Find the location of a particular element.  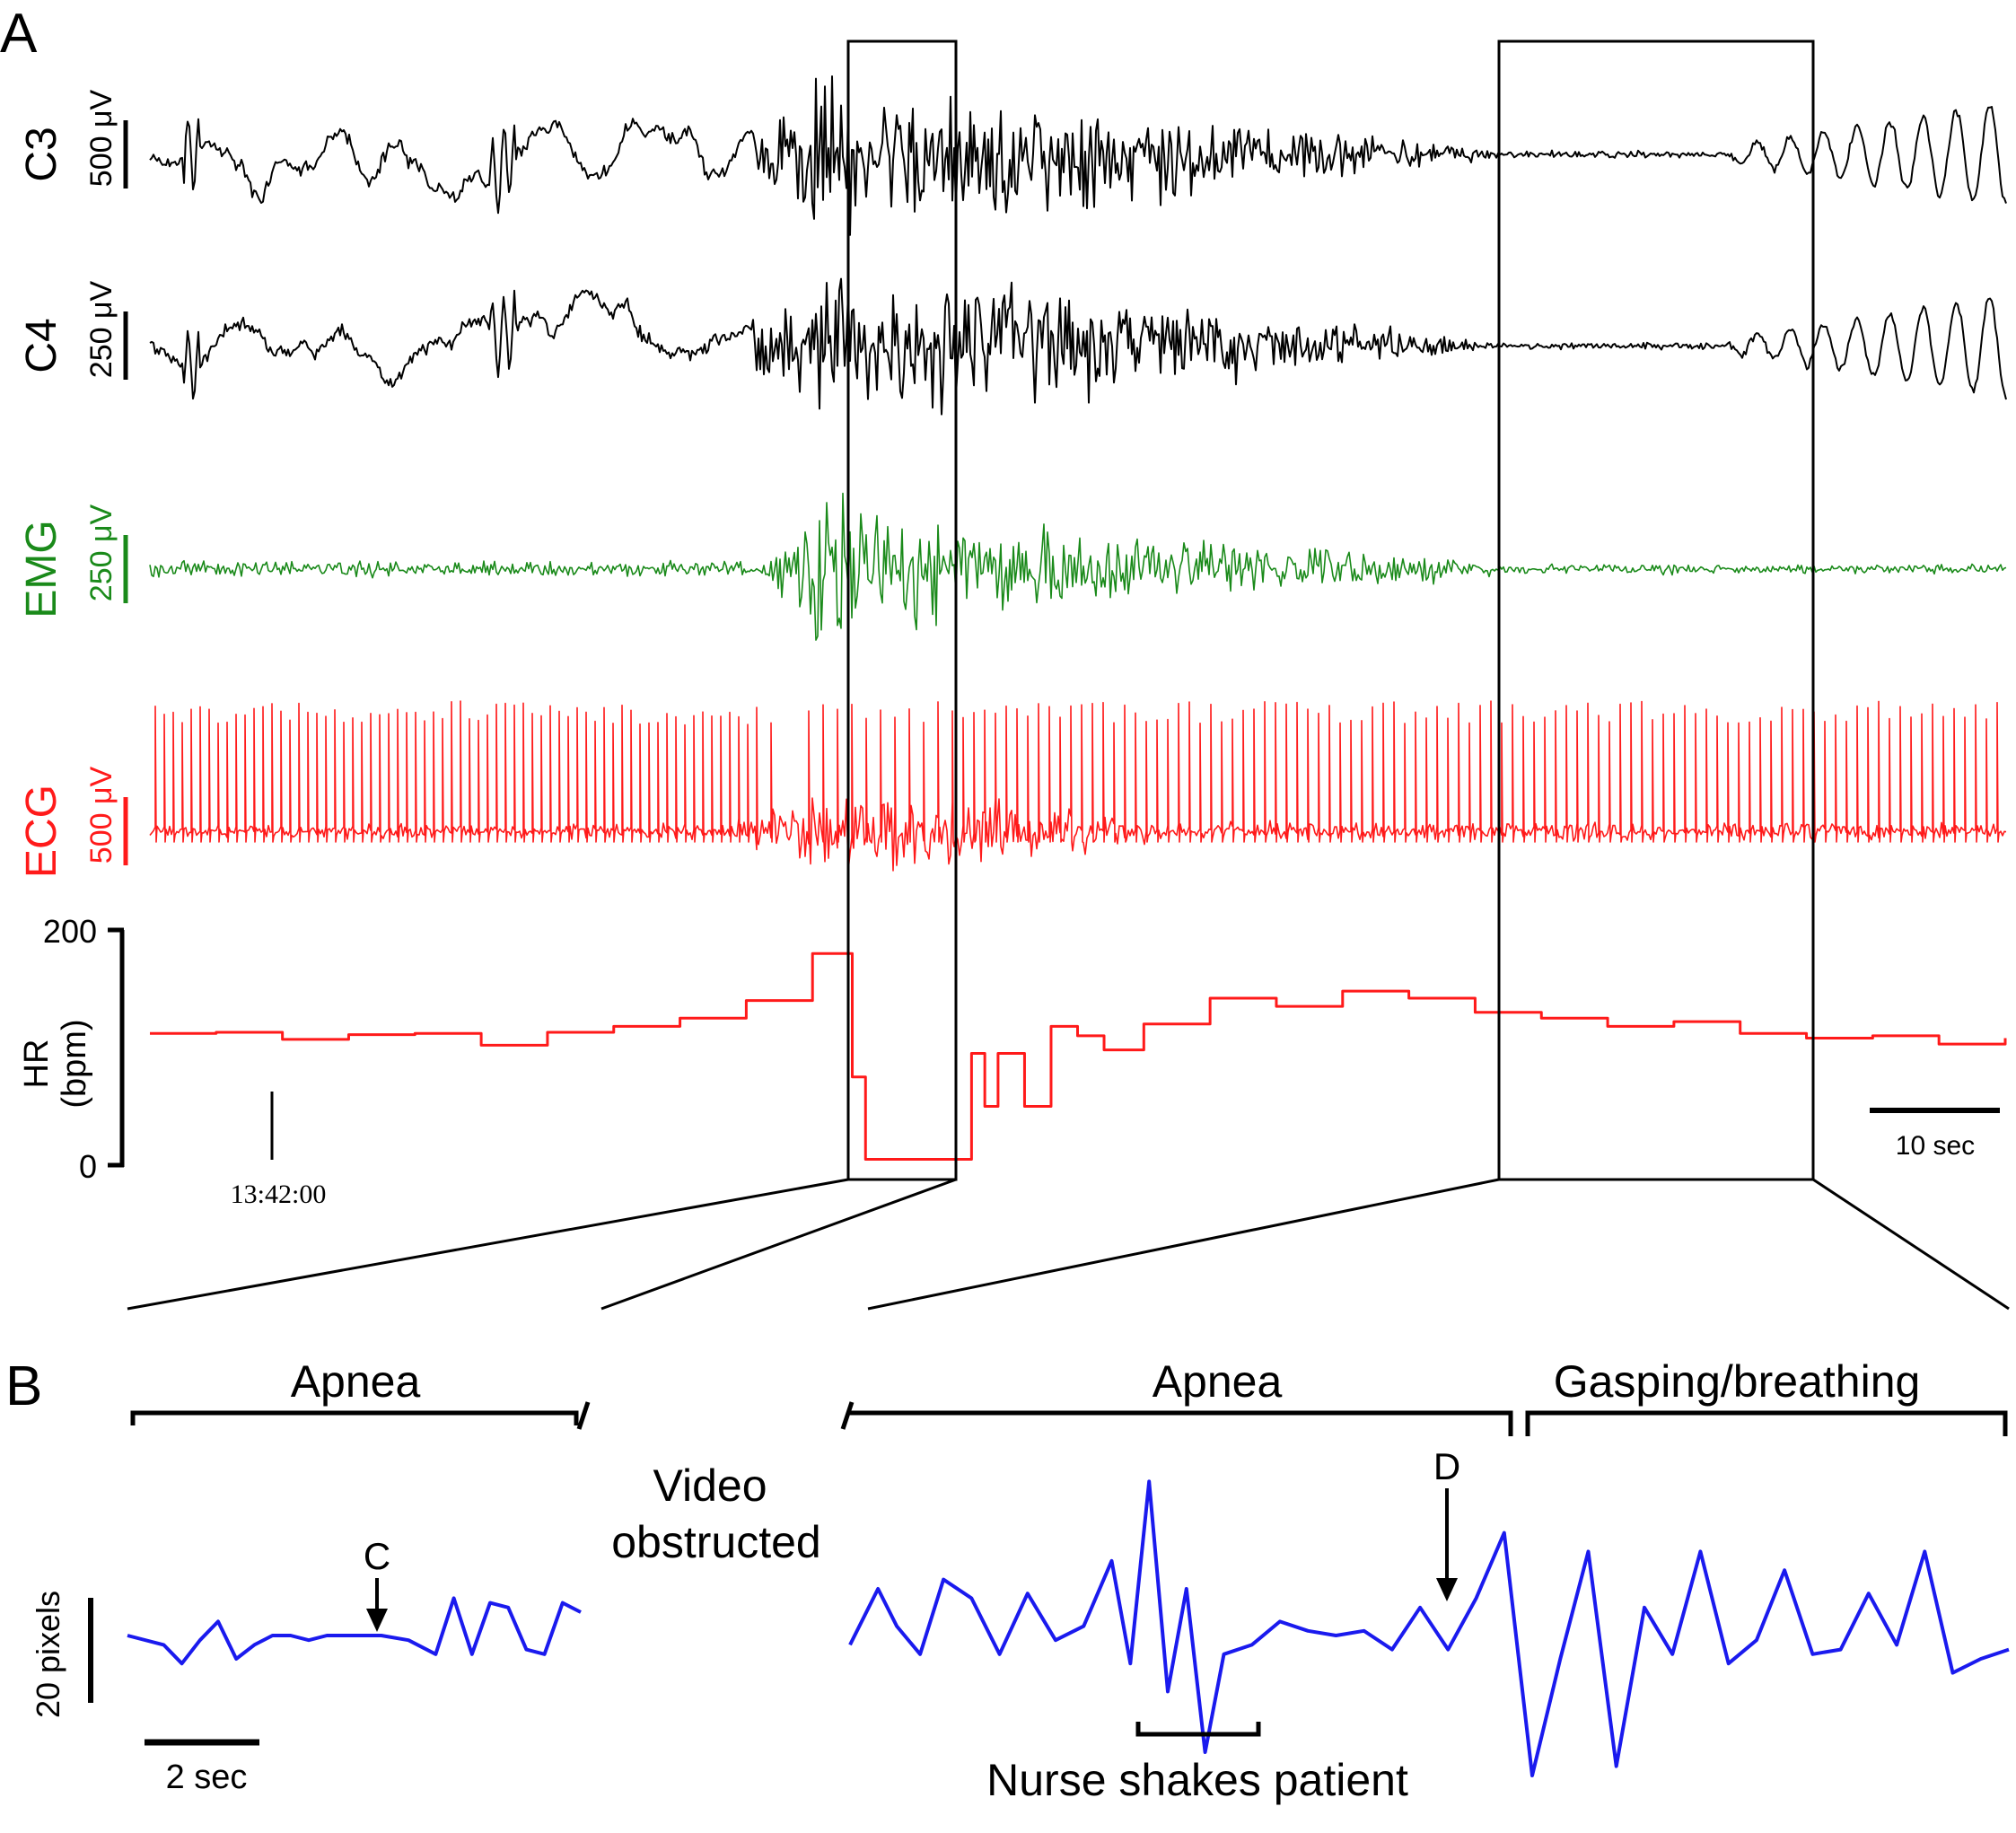

marker-c: C is located at coordinates (377, 1583).